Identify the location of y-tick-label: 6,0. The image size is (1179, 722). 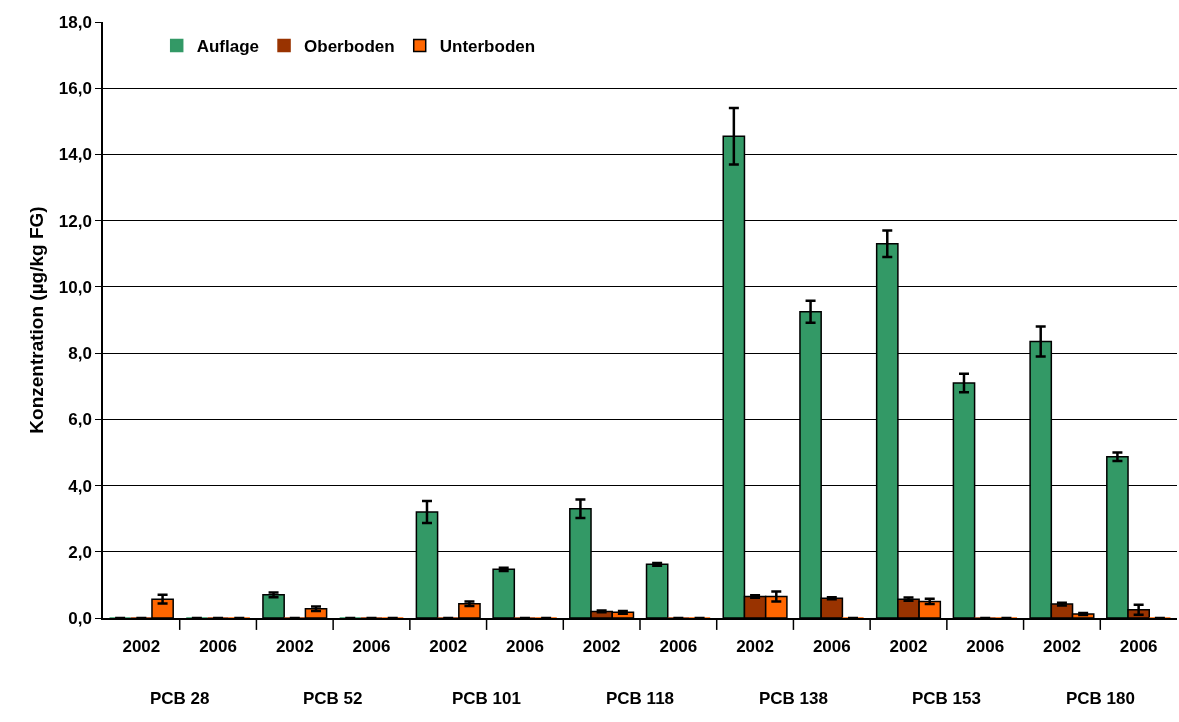
(80, 420).